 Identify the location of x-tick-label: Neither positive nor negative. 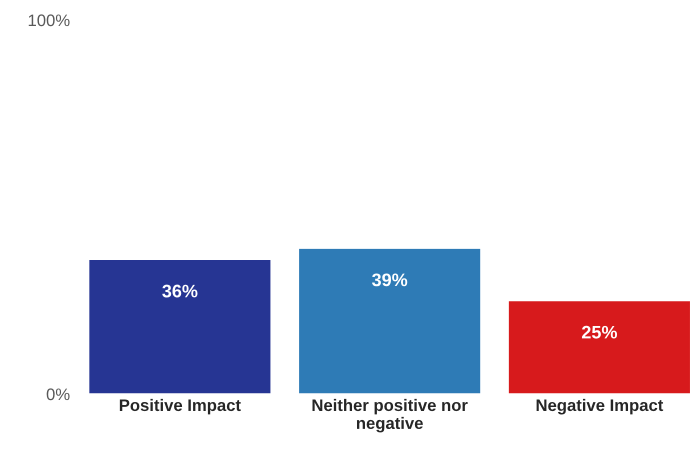
(390, 415).